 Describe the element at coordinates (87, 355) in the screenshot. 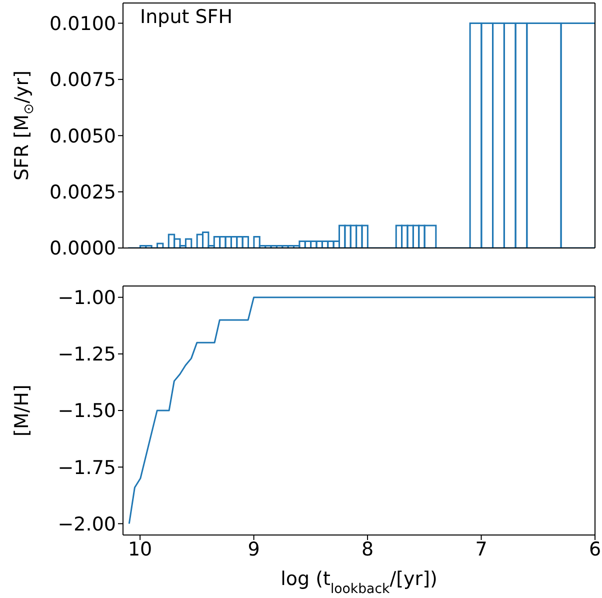

I see `y-tick-label: −1.25` at that location.